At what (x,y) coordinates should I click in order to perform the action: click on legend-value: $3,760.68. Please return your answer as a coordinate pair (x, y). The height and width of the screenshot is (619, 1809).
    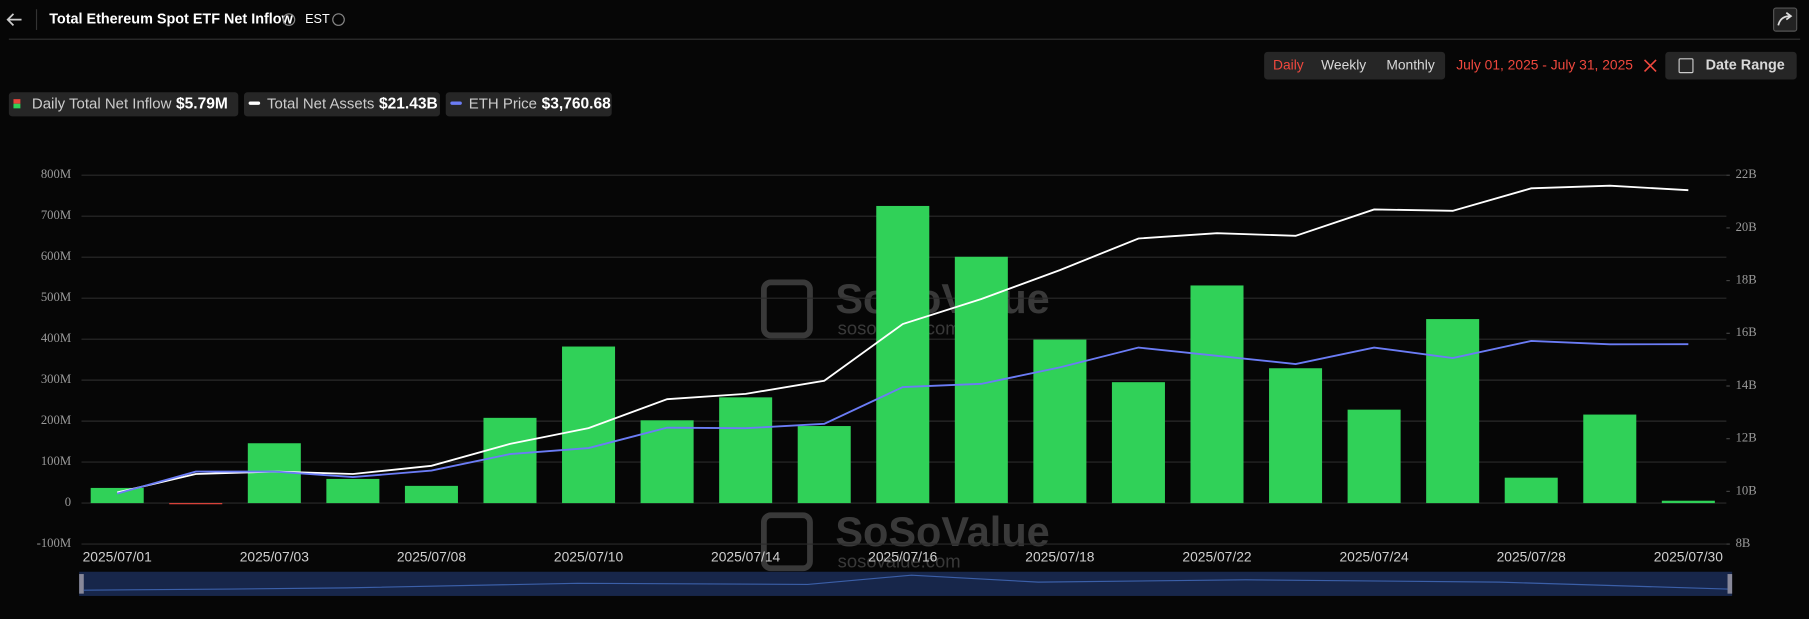
    Looking at the image, I should click on (577, 103).